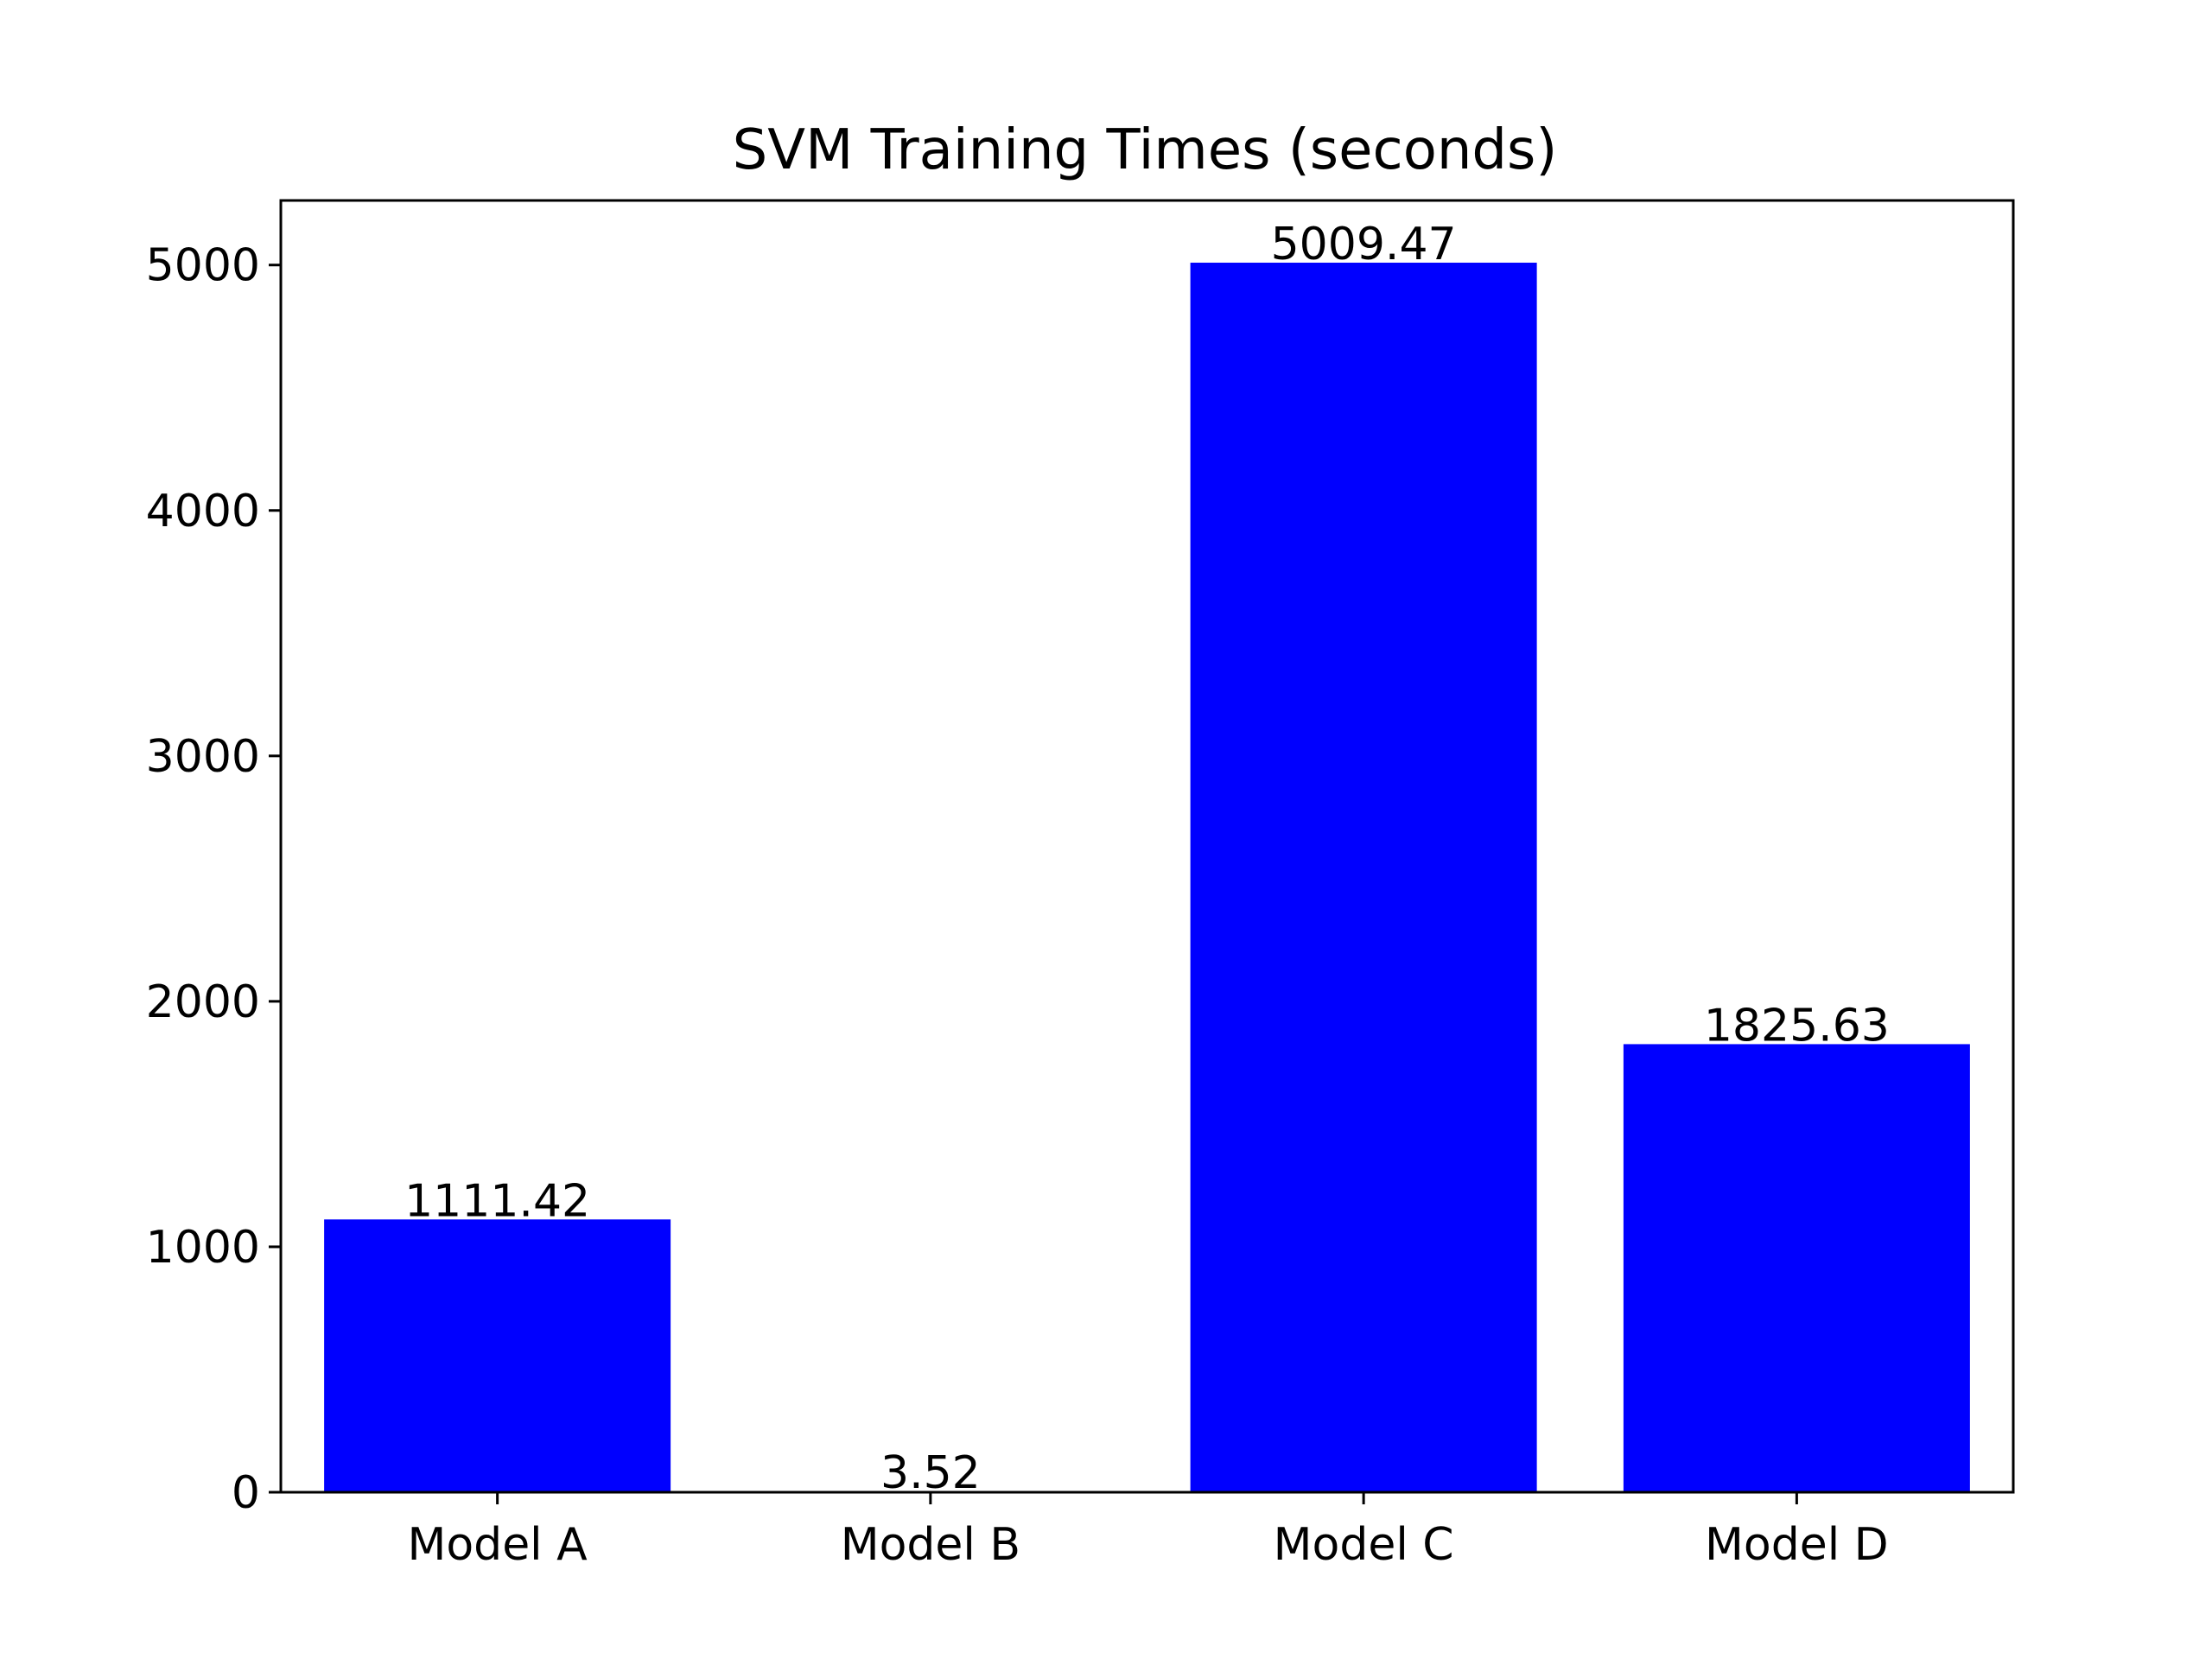 The width and height of the screenshot is (2212, 1659). What do you see at coordinates (1145, 150) in the screenshot?
I see `chart-title: SVM Training Times (seconds)` at bounding box center [1145, 150].